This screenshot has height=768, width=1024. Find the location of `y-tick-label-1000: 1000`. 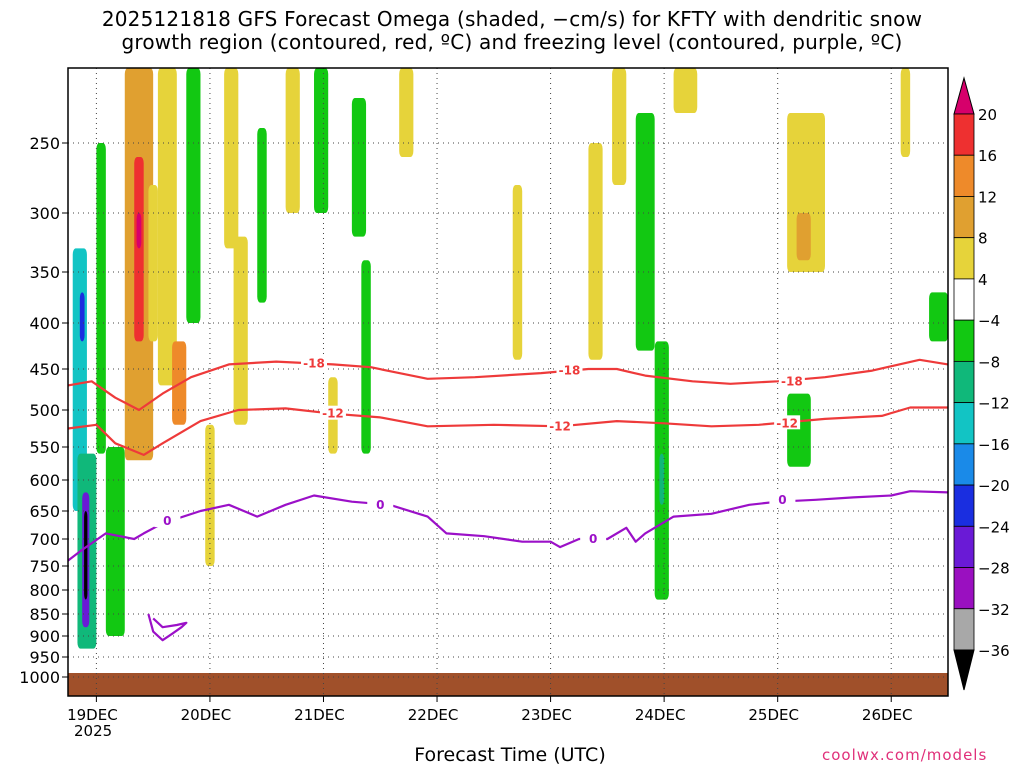

y-tick-label-1000: 1000 is located at coordinates (39, 677).